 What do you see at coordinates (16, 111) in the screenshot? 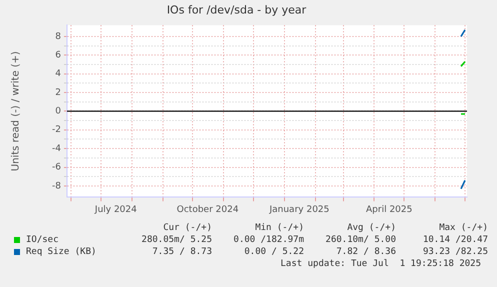
I see `y-axis-title: Units read (-) / write (+)` at bounding box center [16, 111].